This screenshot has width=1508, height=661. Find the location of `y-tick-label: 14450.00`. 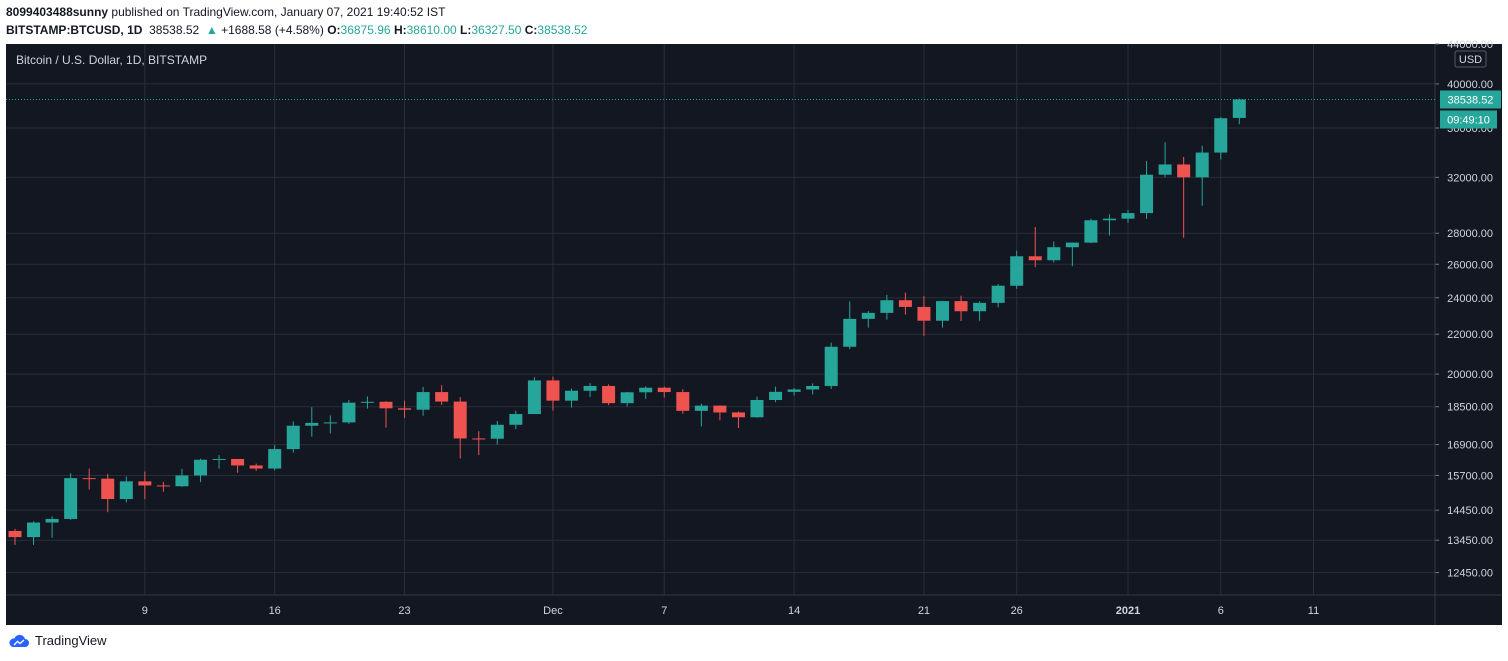

y-tick-label: 14450.00 is located at coordinates (1470, 511).